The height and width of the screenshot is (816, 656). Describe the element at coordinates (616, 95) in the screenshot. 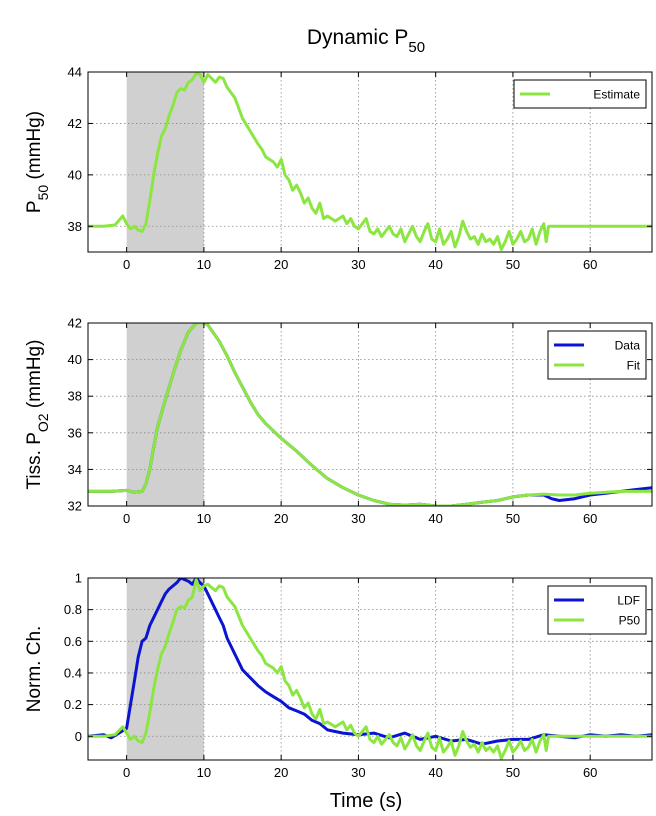

I see `legend-label-estimate: Estimate` at that location.